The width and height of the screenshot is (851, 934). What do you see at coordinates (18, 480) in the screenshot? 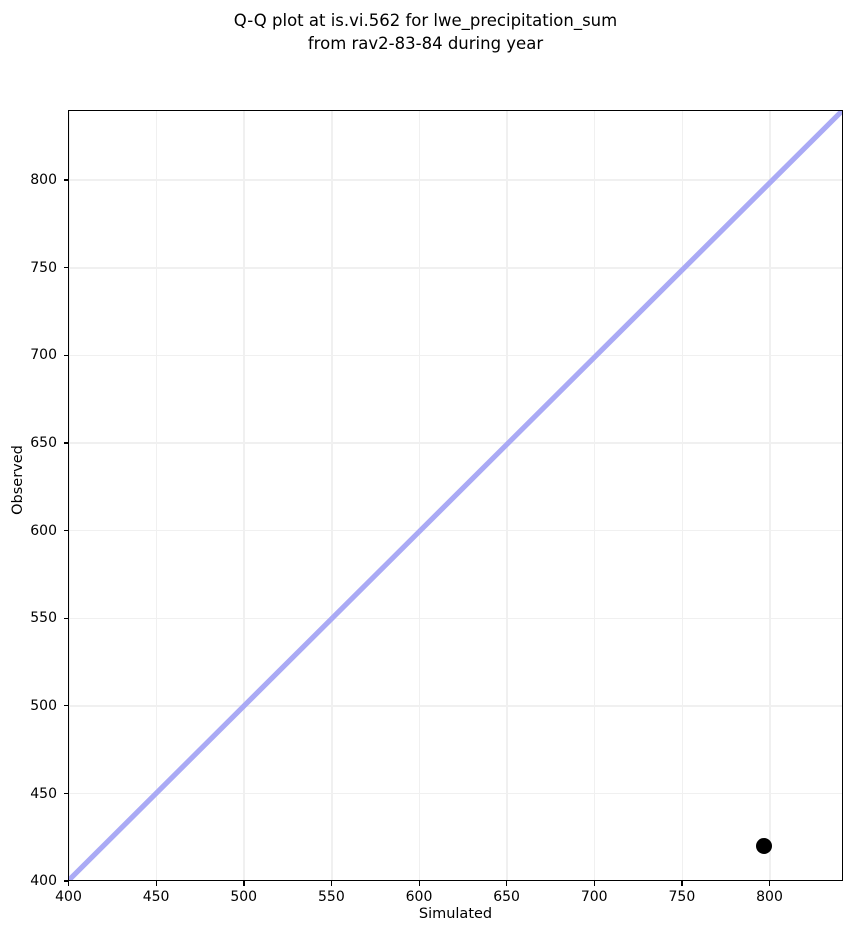
I see `y-axis-label: Observed` at bounding box center [18, 480].